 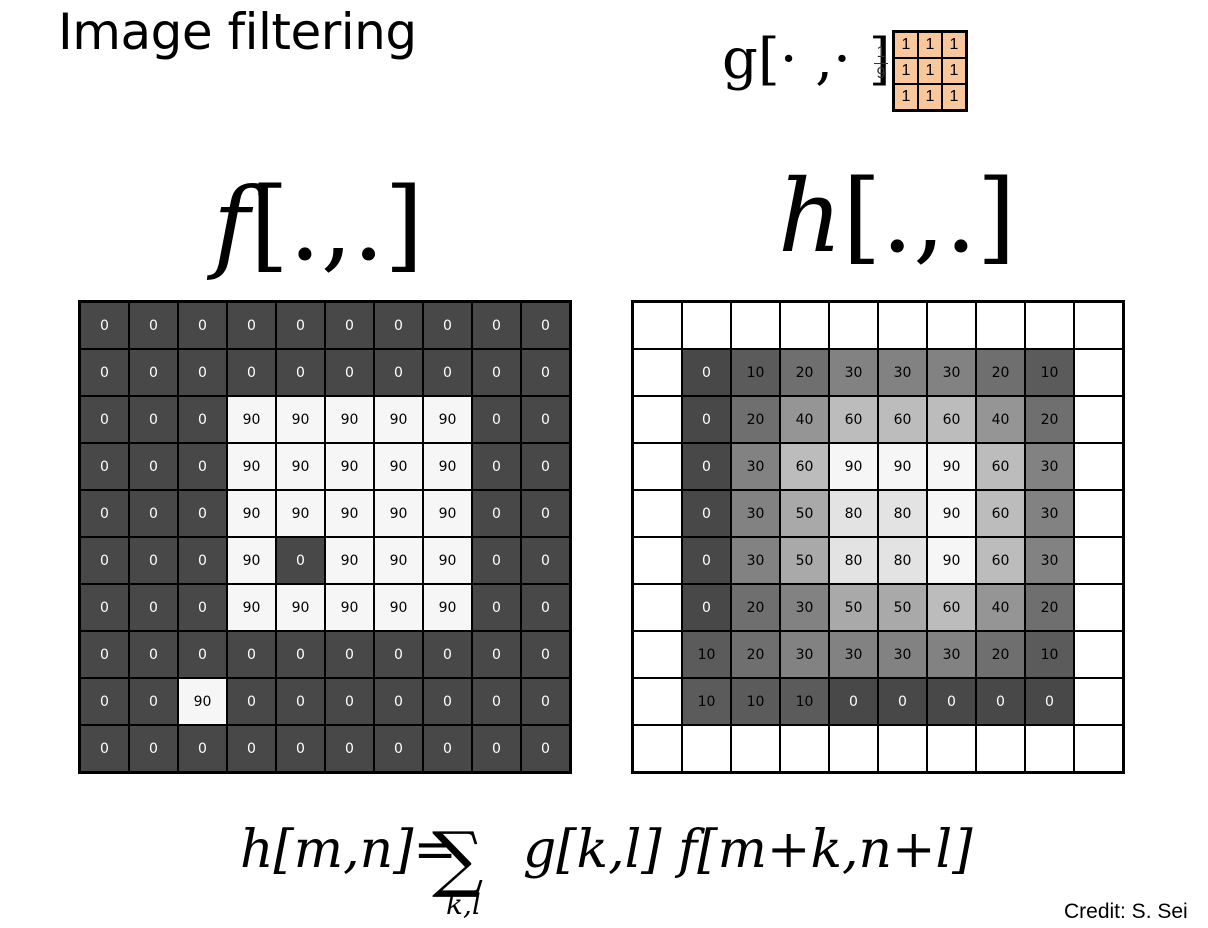 What do you see at coordinates (806, 59) in the screenshot?
I see `kernel-label: g[· ,· ]` at bounding box center [806, 59].